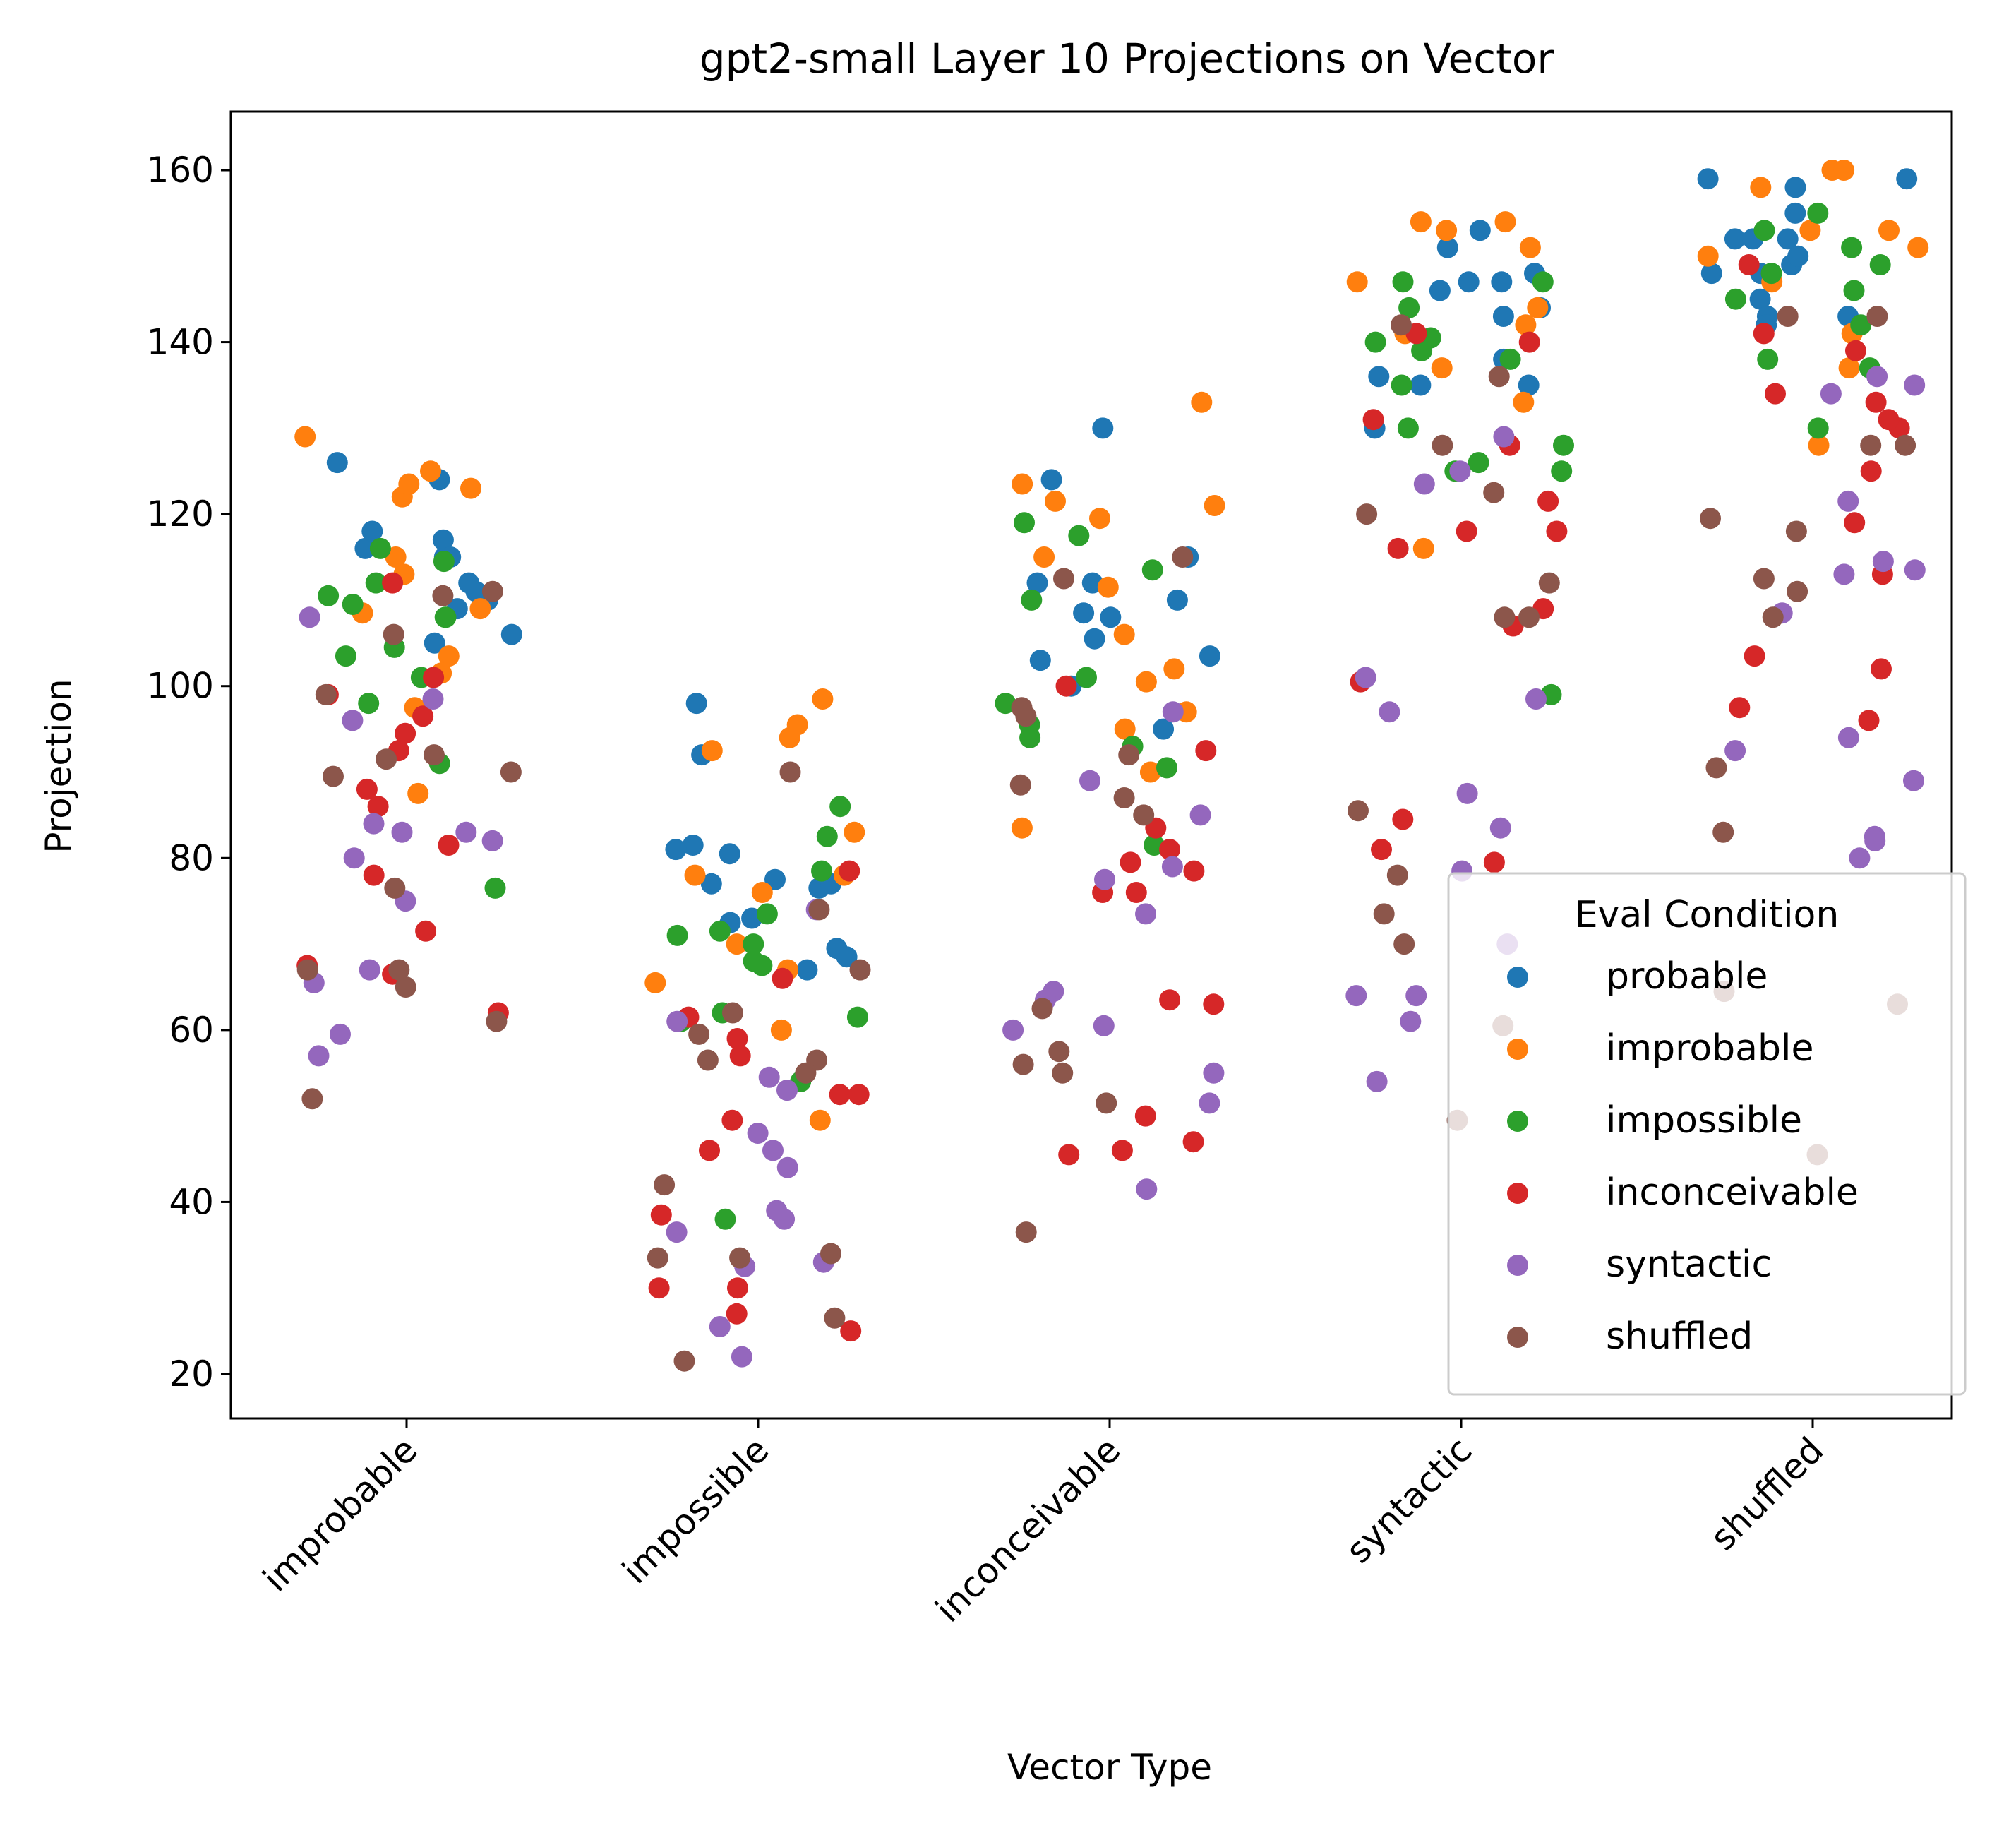 The width and height of the screenshot is (2016, 1823). I want to click on legend-label-improbable: improbable, so click(1710, 1048).